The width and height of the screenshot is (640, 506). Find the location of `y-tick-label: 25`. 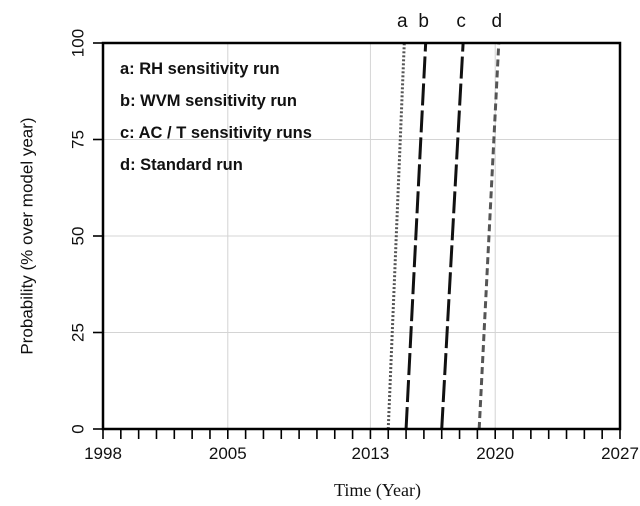

y-tick-label: 25 is located at coordinates (78, 332).